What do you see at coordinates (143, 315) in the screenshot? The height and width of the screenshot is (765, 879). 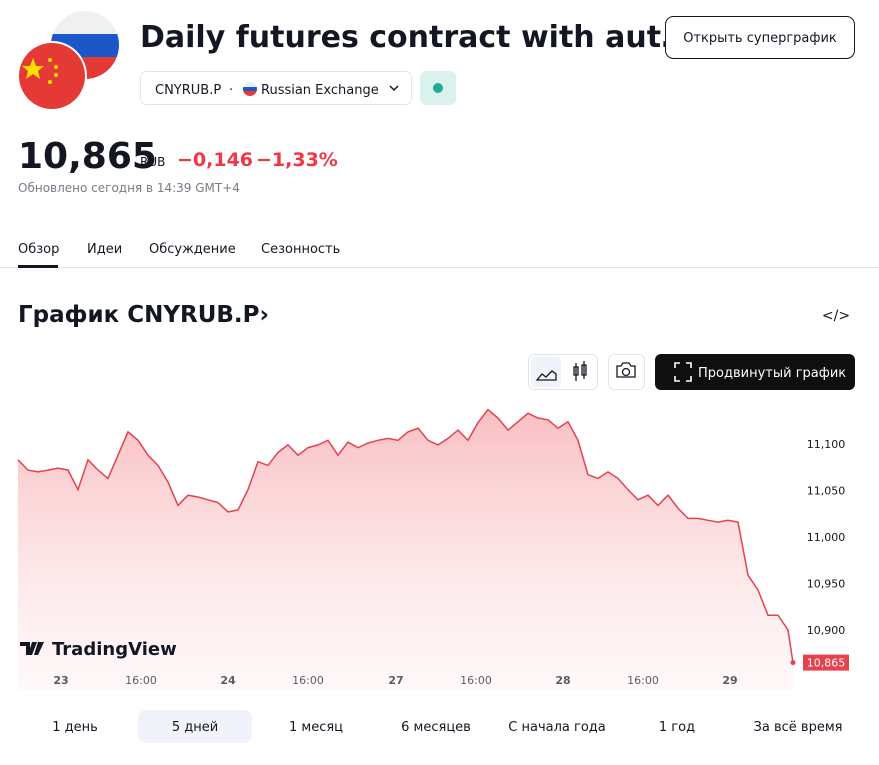 I see `section-title: График CNYRUB.P›` at bounding box center [143, 315].